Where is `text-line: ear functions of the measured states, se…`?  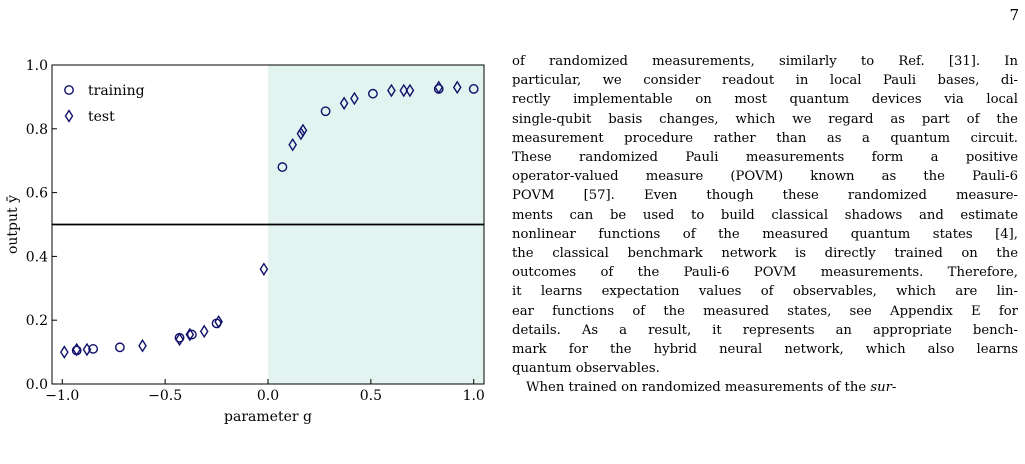
text-line: ear functions of the measured states, se… is located at coordinates (765, 311).